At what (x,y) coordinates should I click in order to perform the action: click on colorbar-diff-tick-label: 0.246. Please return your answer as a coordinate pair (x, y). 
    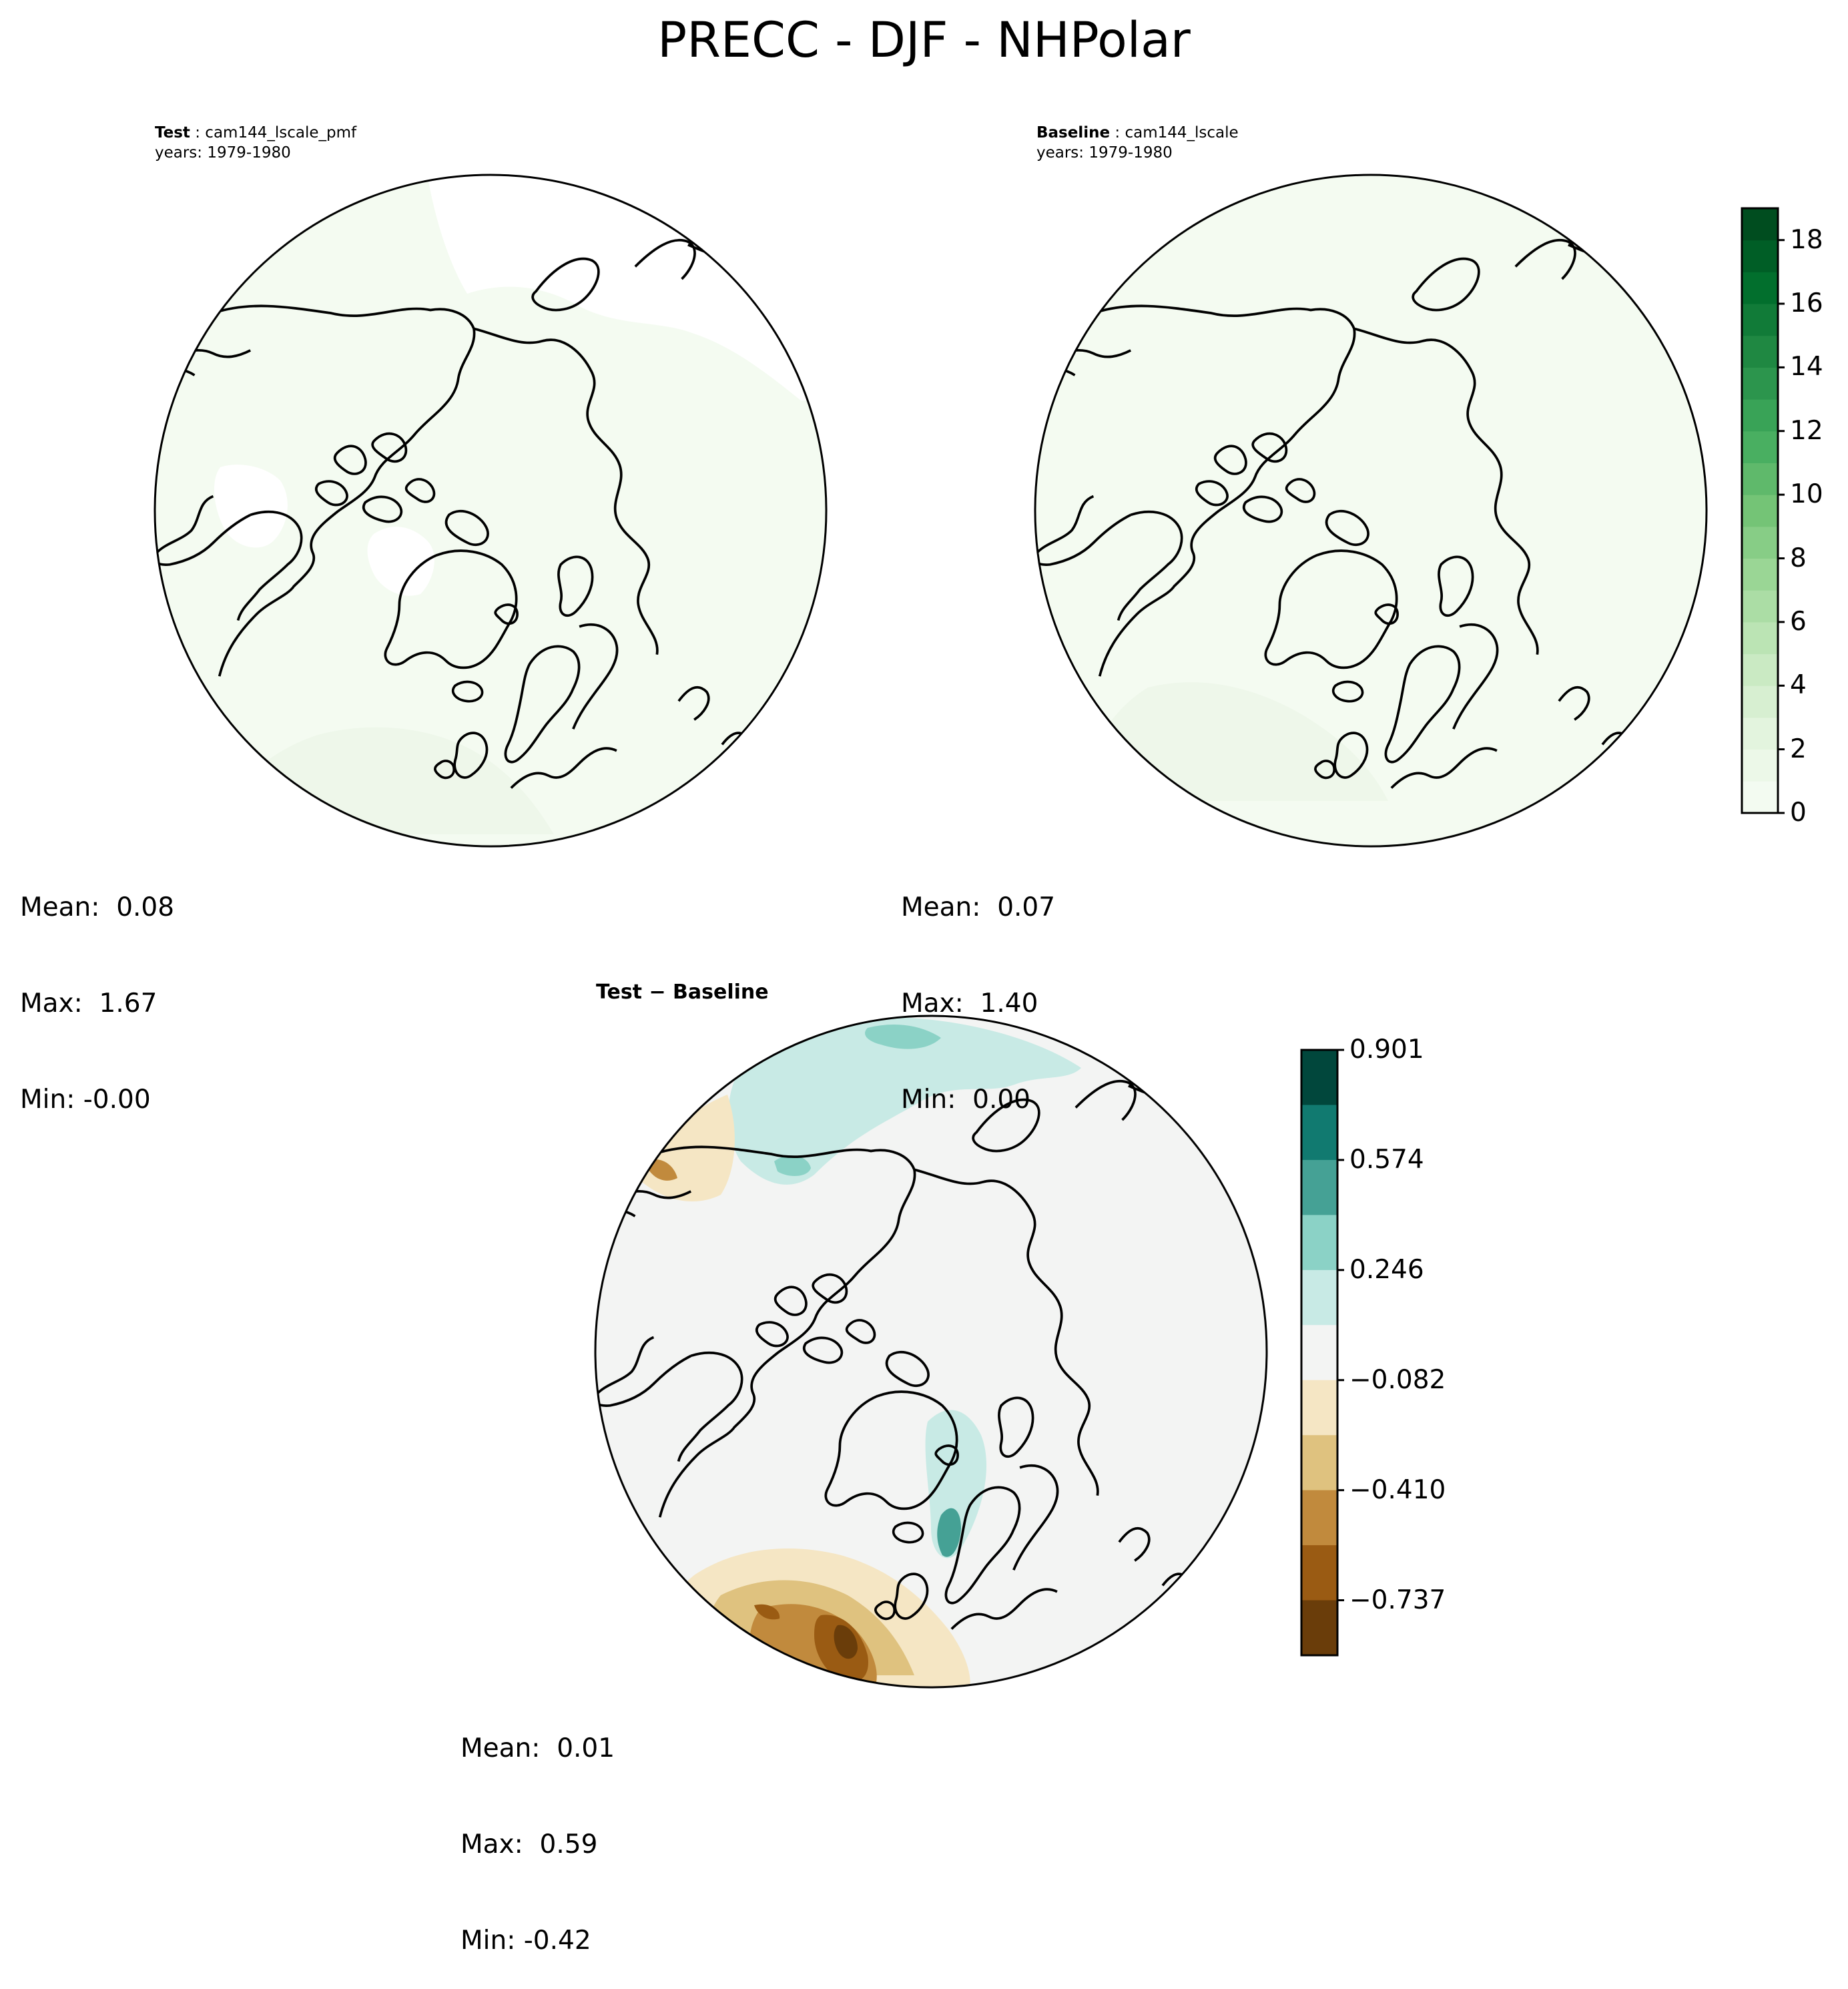
    Looking at the image, I should click on (1386, 1270).